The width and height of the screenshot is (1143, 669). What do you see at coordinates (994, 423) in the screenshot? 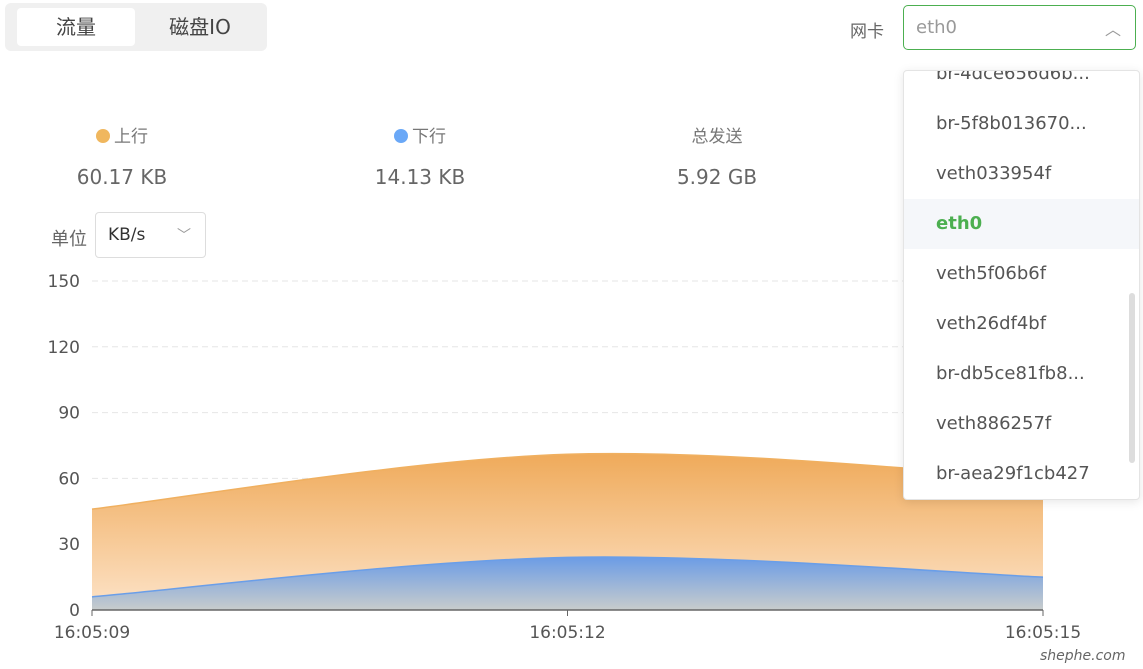
I see `nic-option: veth886257f` at bounding box center [994, 423].